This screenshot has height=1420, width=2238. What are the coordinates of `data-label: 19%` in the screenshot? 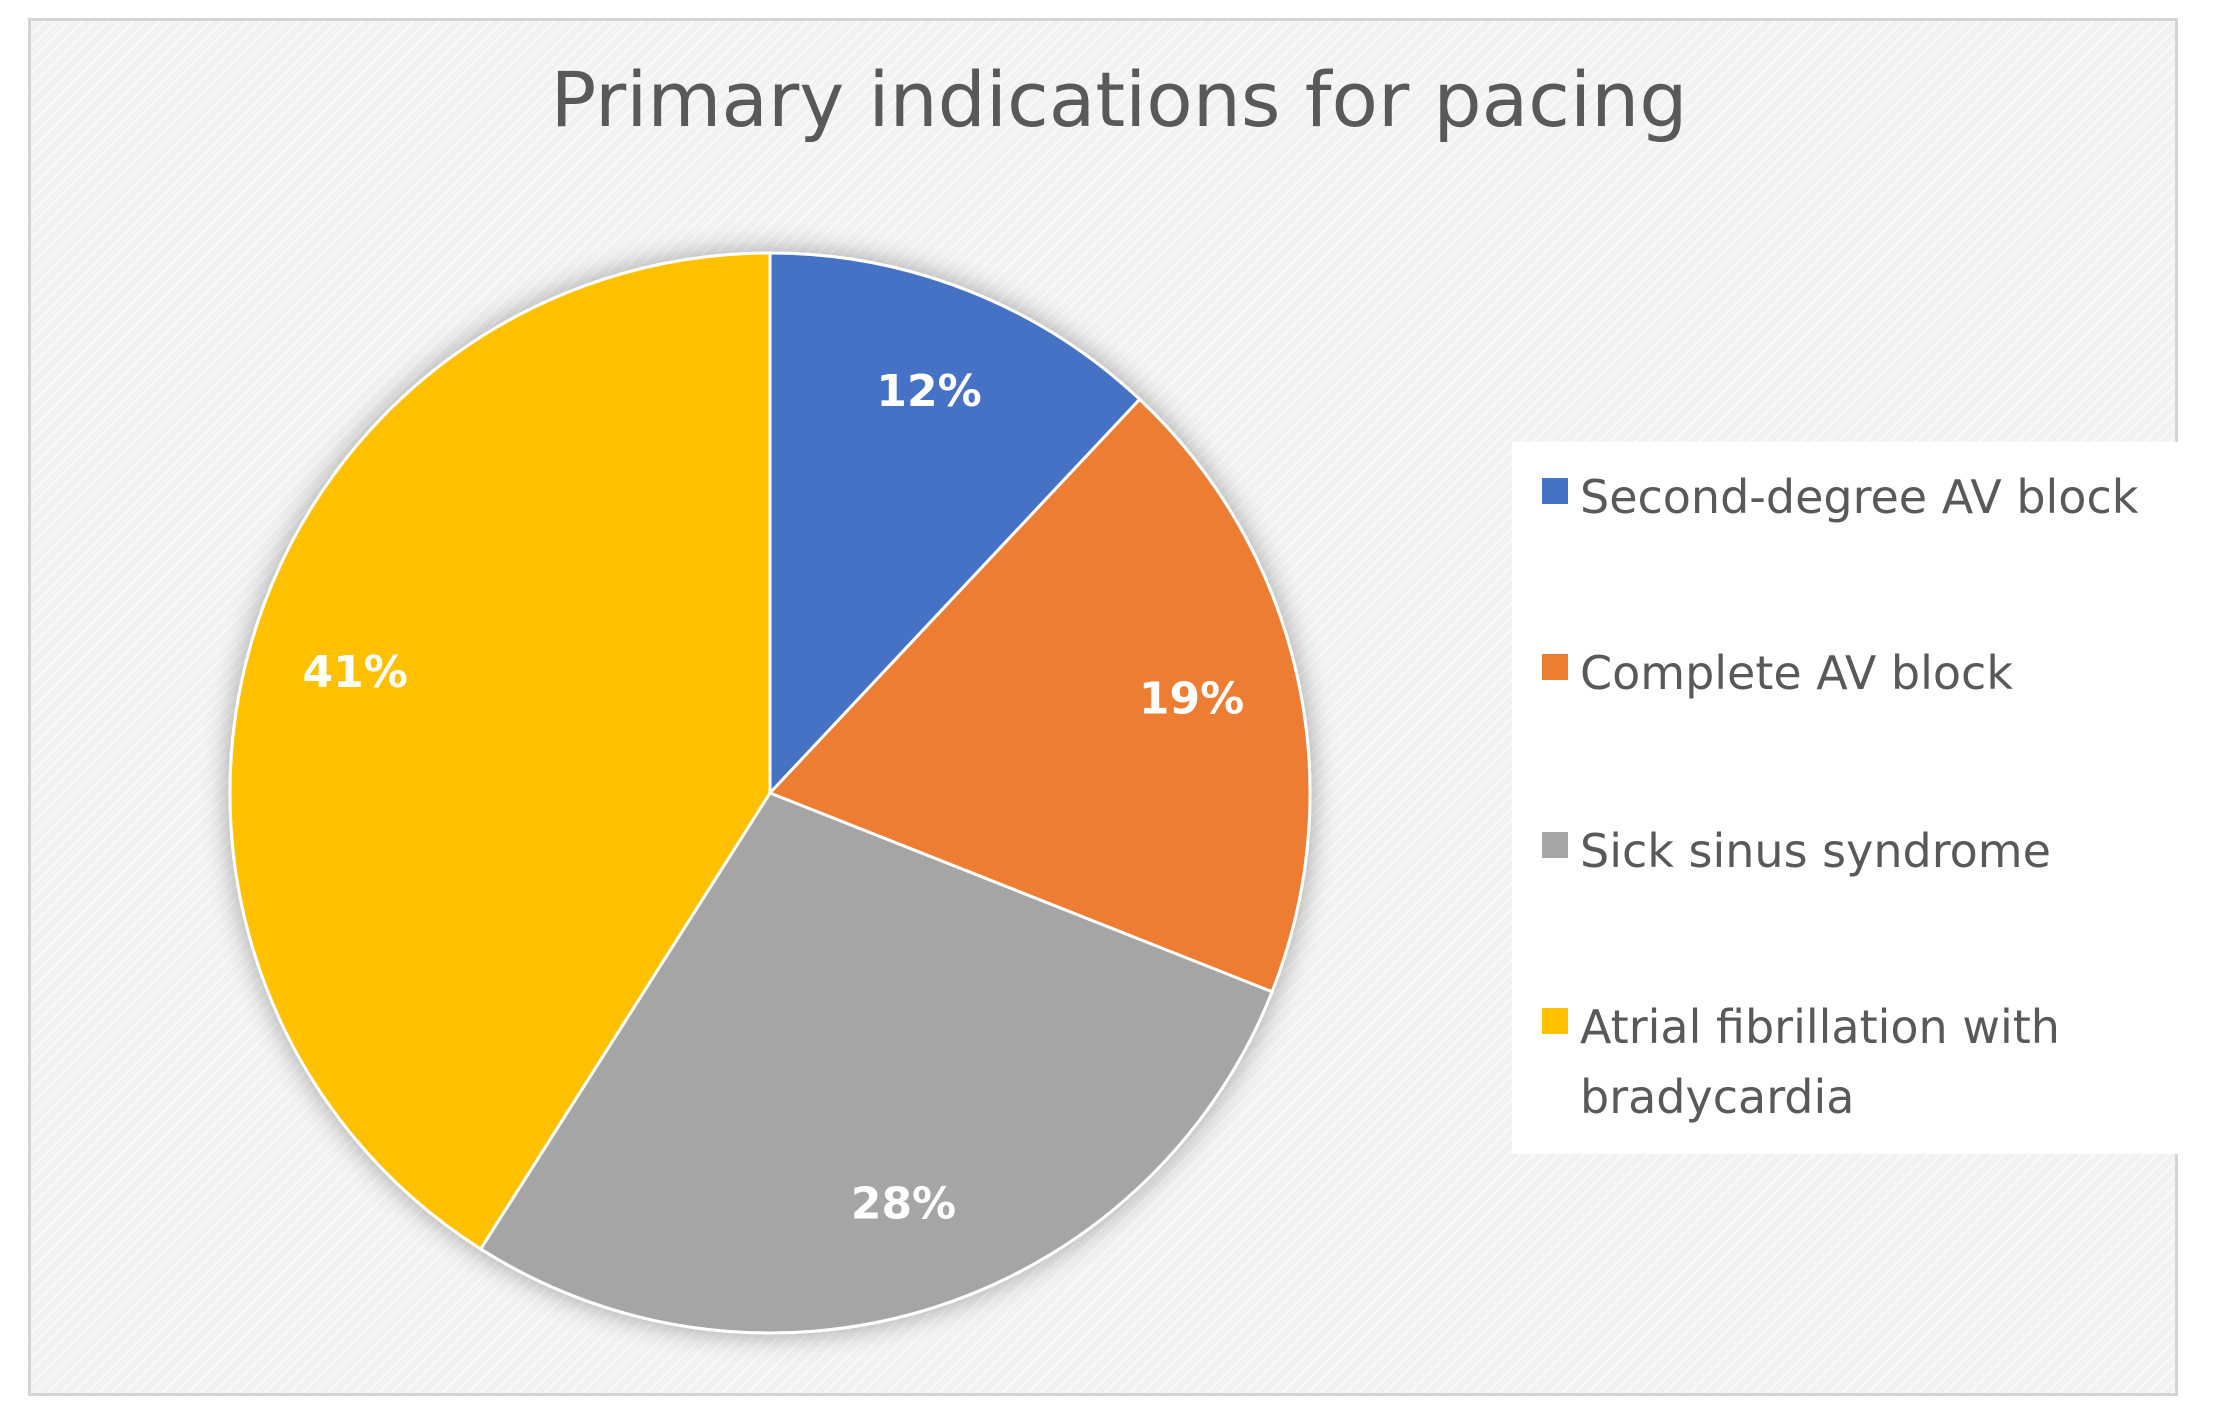 It's located at (1191, 698).